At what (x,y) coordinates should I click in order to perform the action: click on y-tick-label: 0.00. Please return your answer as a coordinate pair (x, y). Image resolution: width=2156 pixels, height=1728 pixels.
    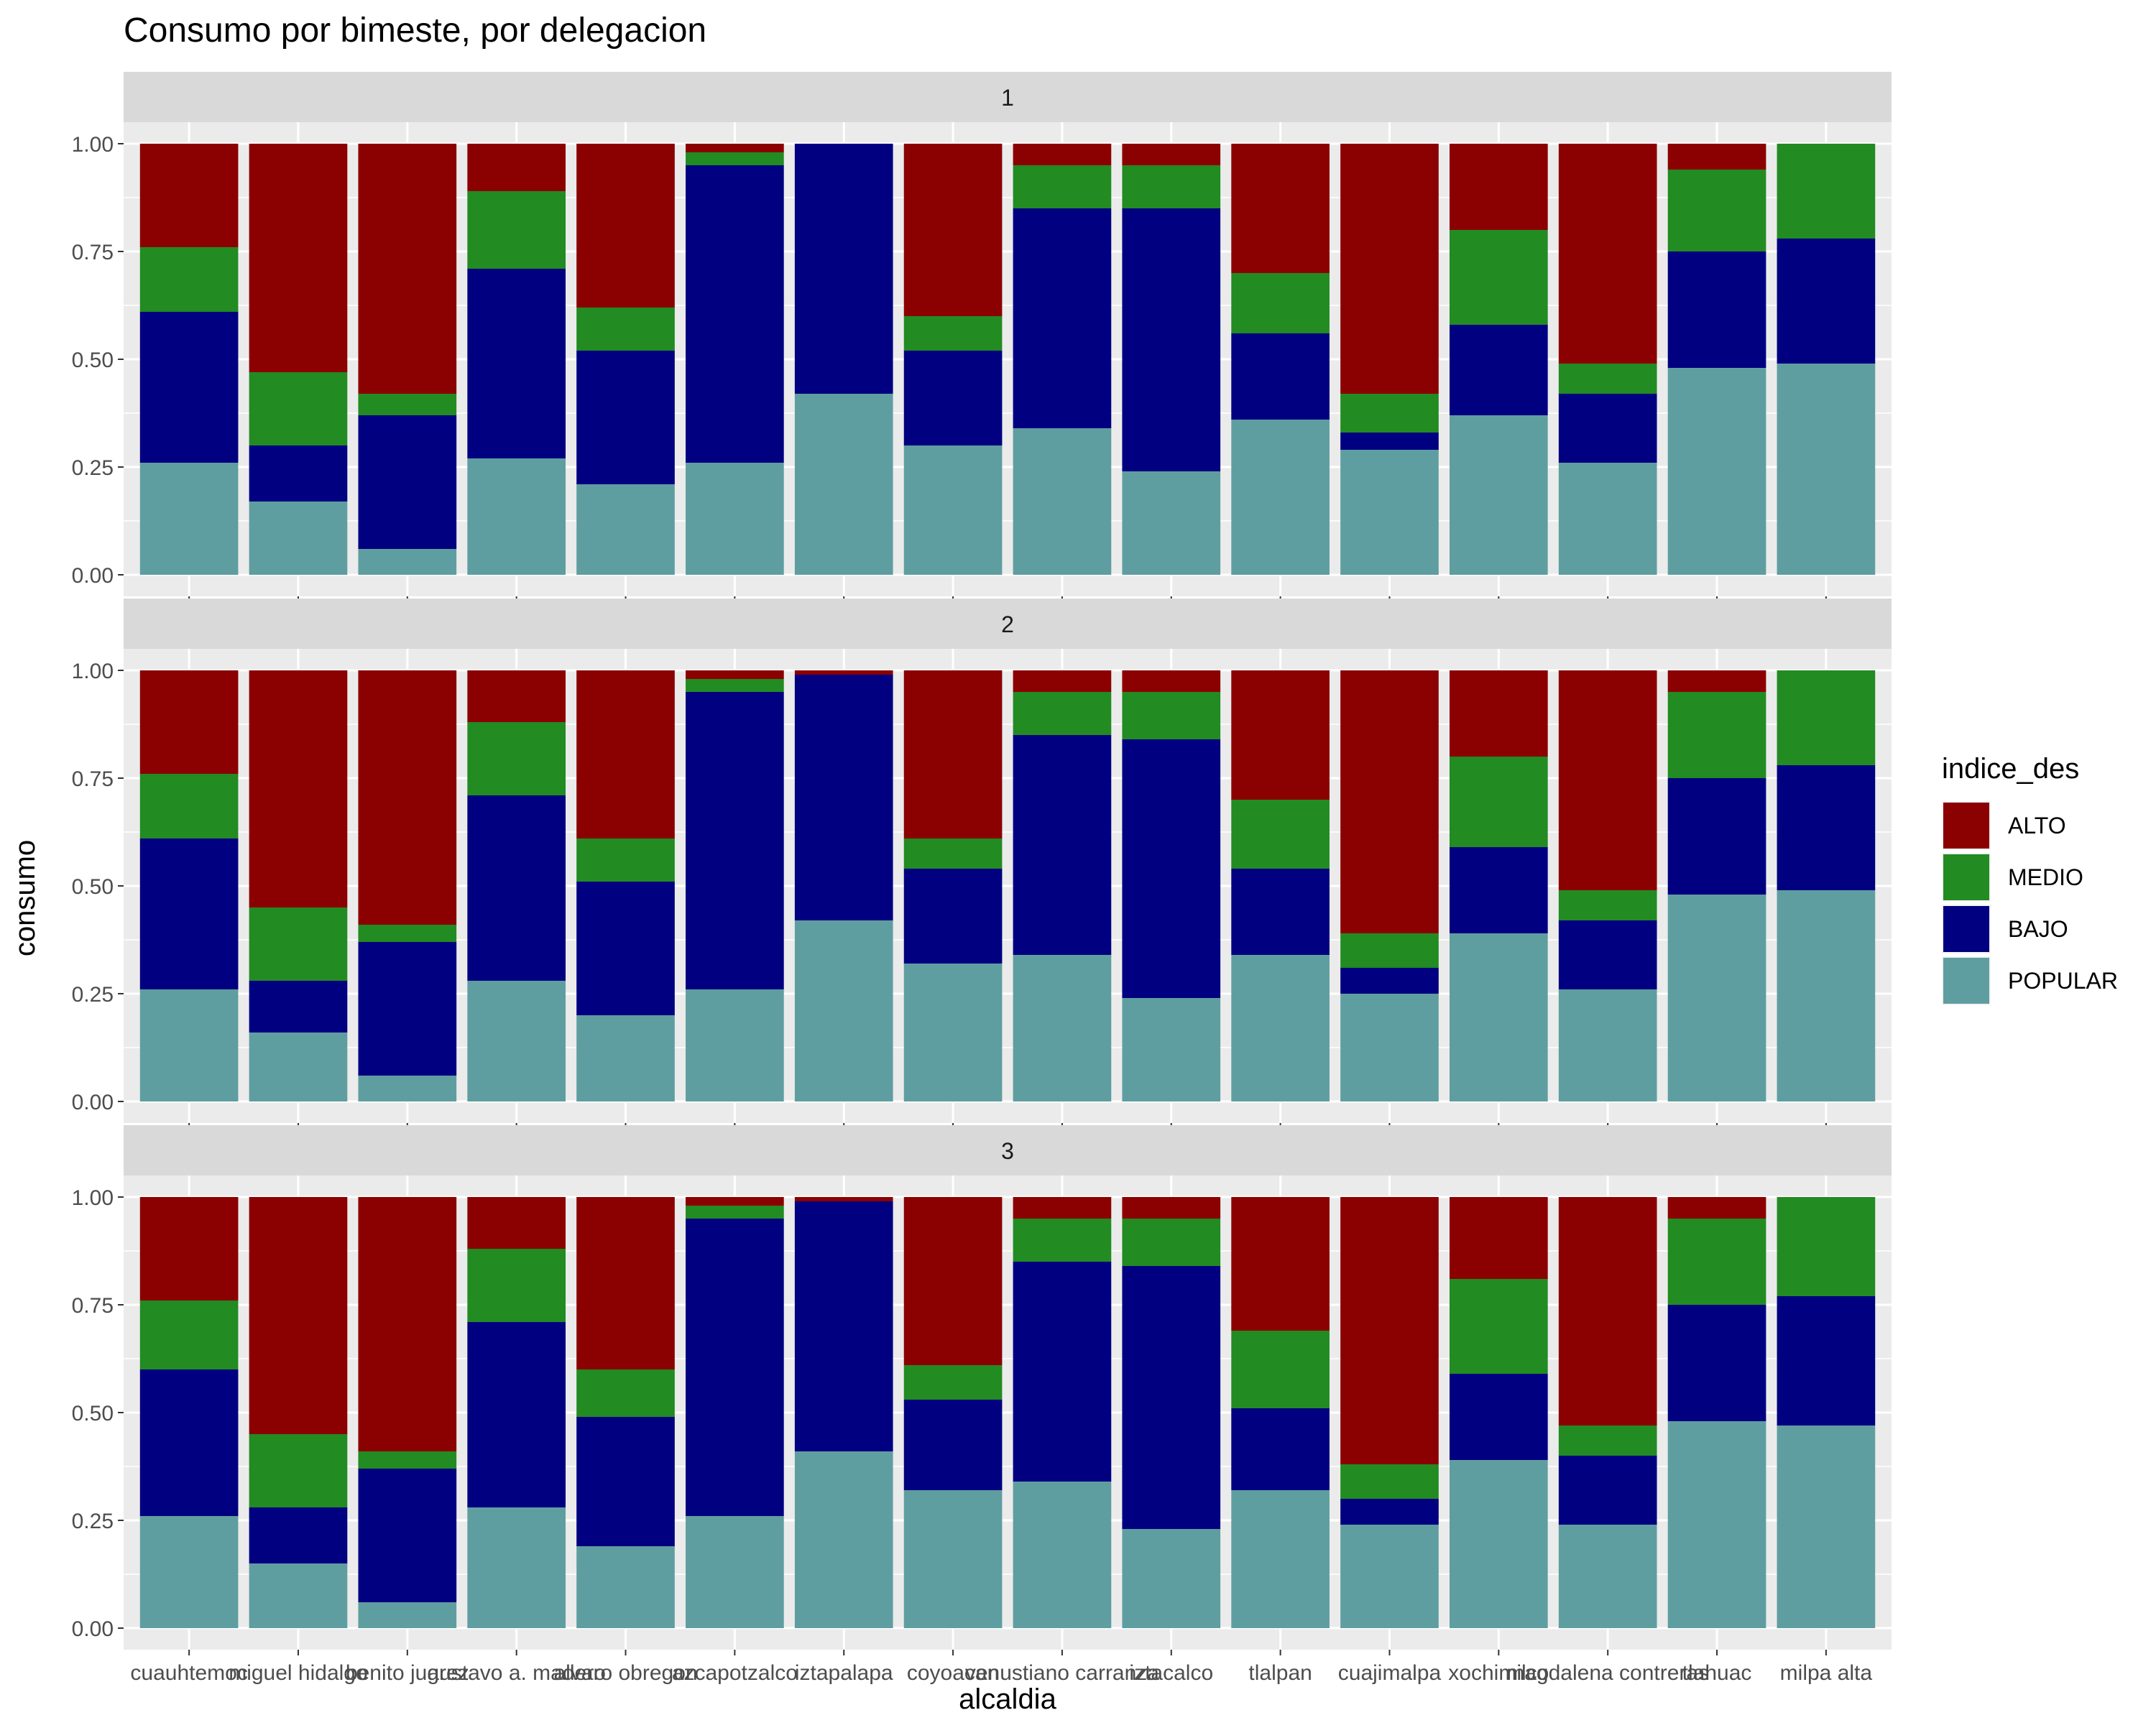
    Looking at the image, I should click on (93, 1629).